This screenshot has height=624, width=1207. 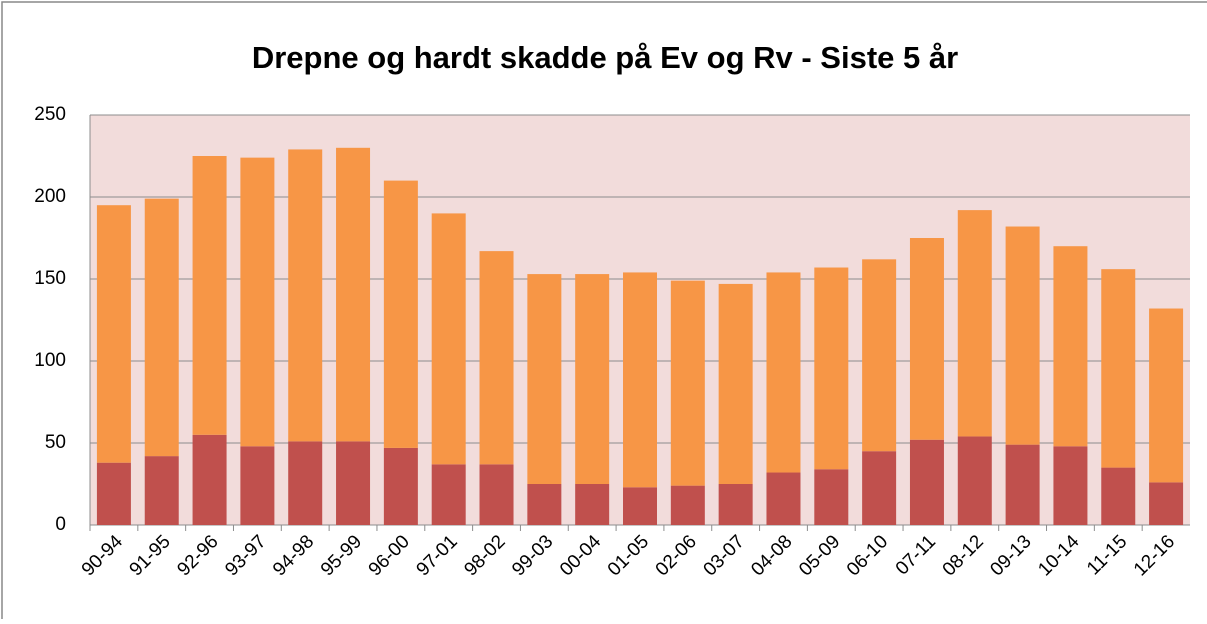 What do you see at coordinates (50, 114) in the screenshot?
I see `y-tick-label: 250` at bounding box center [50, 114].